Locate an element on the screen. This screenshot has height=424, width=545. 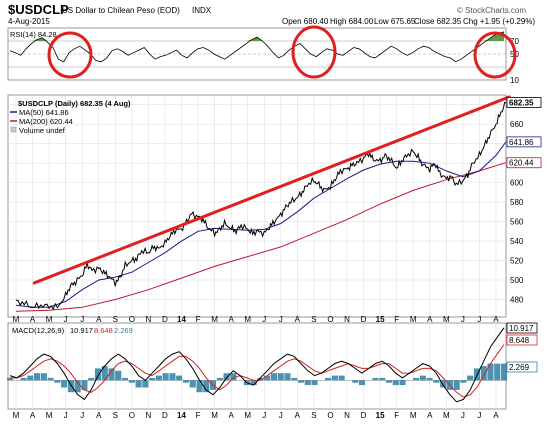
price-tick-label: 580 is located at coordinates (517, 202).